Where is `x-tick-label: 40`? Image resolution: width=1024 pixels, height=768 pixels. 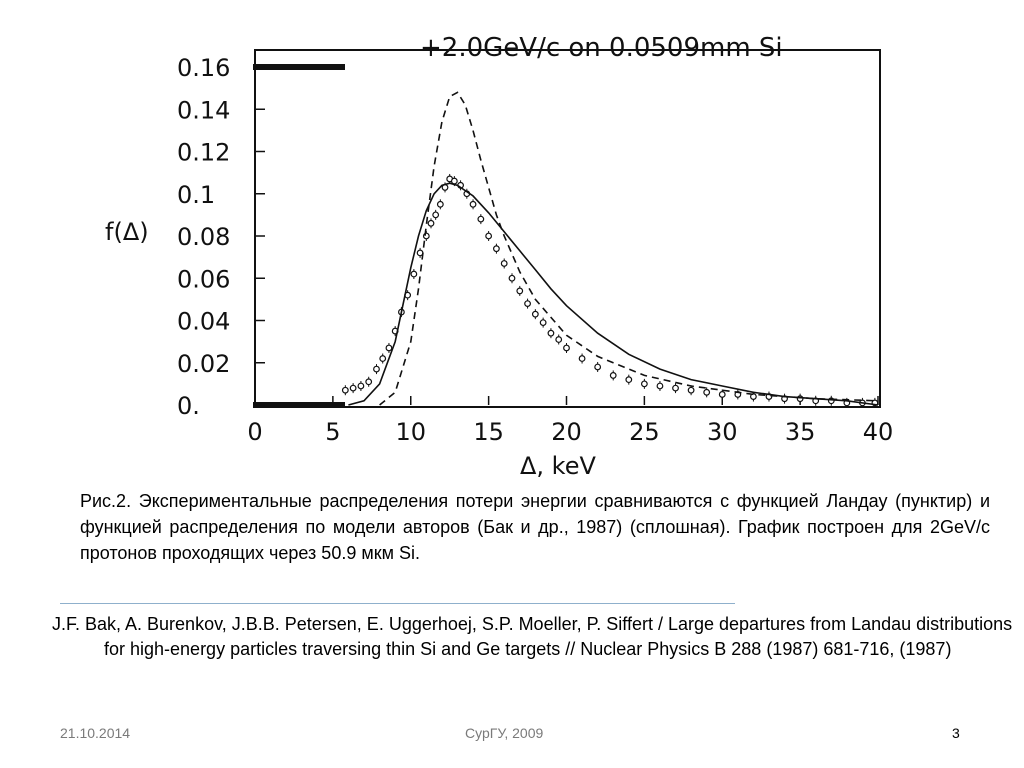 x-tick-label: 40 is located at coordinates (878, 432).